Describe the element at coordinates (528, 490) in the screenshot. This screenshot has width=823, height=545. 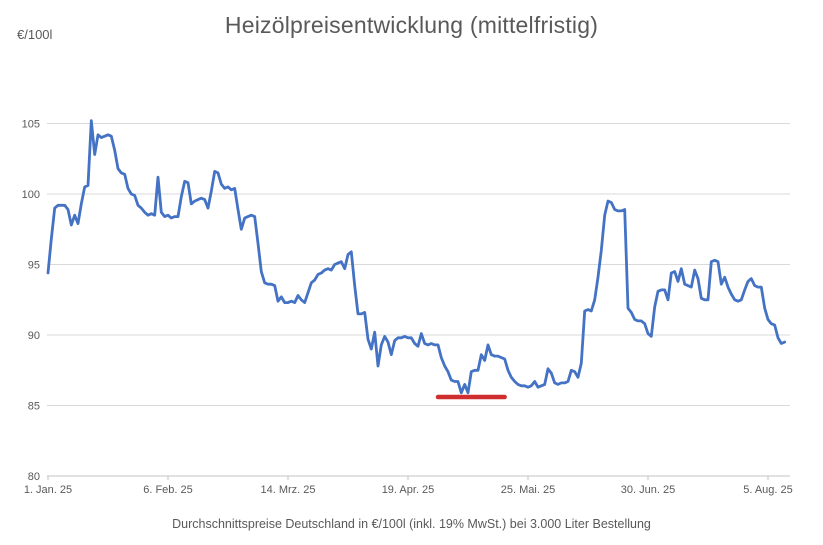
I see `x-tick-label: 25. Mai. 25` at that location.